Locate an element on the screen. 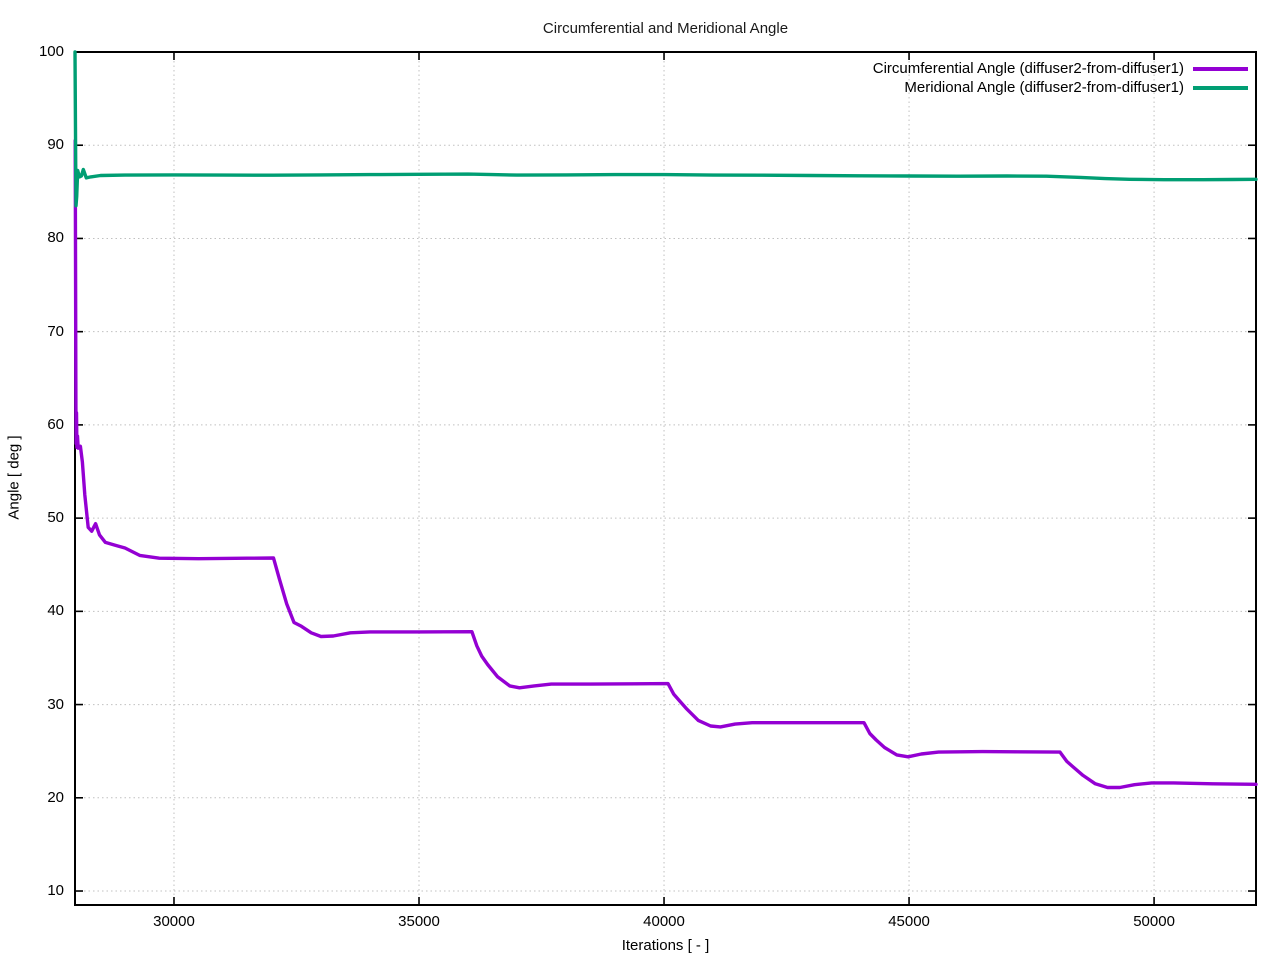 The width and height of the screenshot is (1280, 960). x-tick-label: 50000 is located at coordinates (1154, 921).